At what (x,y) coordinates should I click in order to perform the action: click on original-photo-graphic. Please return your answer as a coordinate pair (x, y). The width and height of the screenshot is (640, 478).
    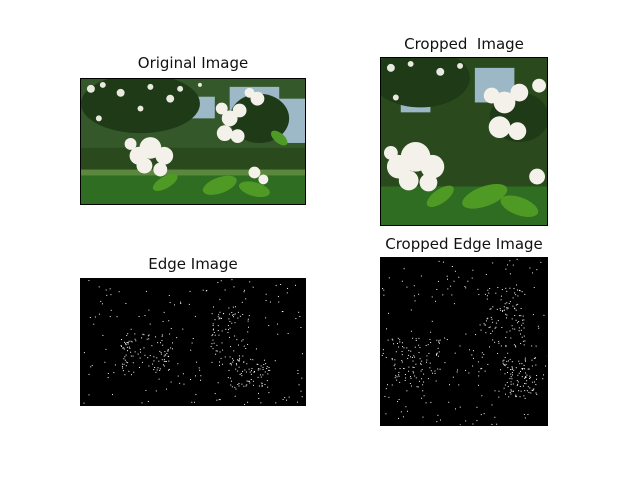
    Looking at the image, I should click on (193, 141).